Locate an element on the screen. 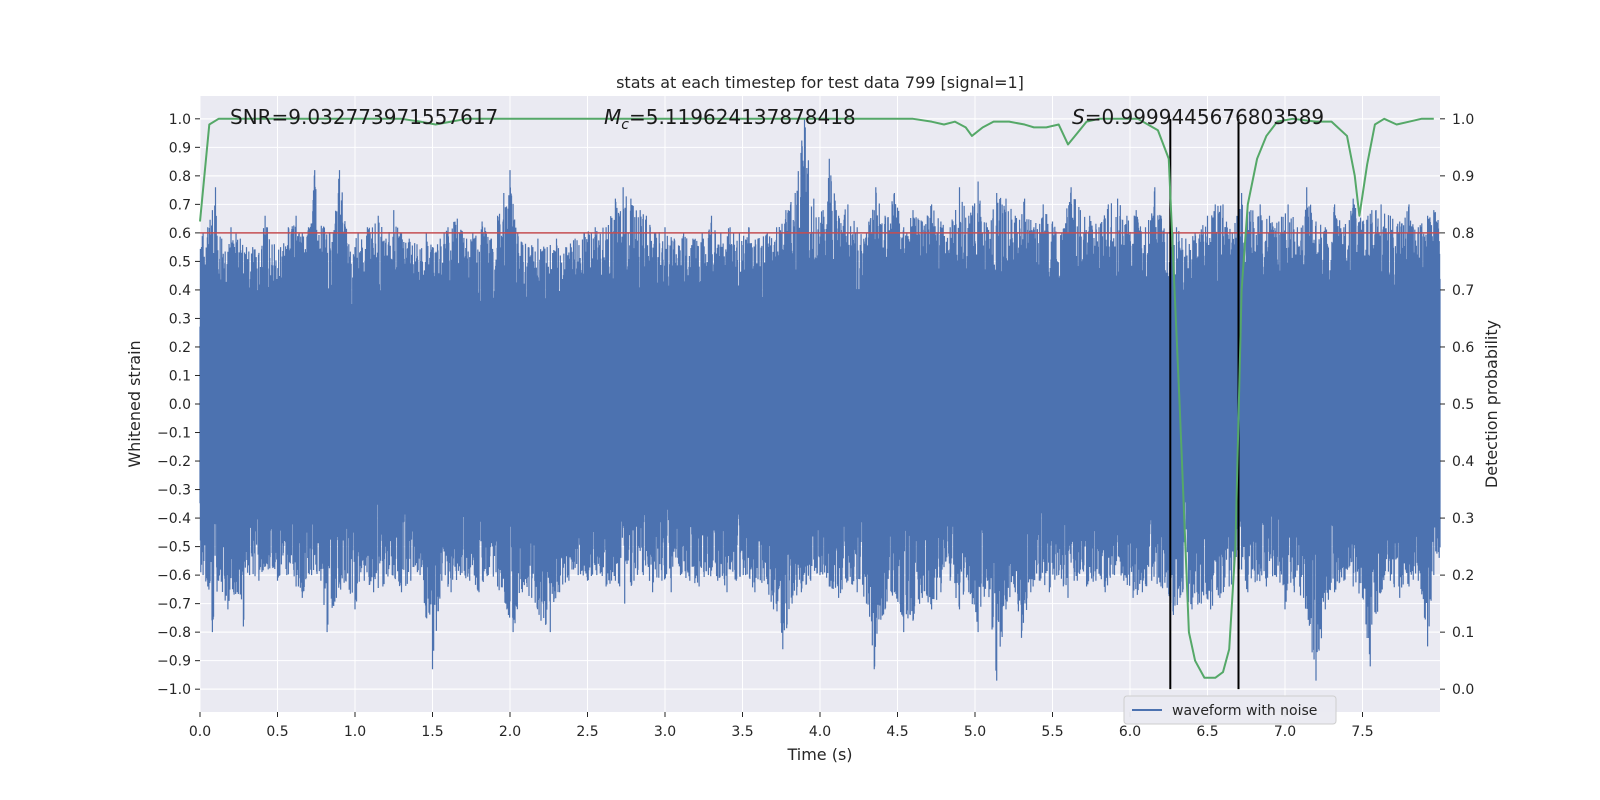 The image size is (1600, 800). y-tick-label: 0.0 is located at coordinates (180, 405).